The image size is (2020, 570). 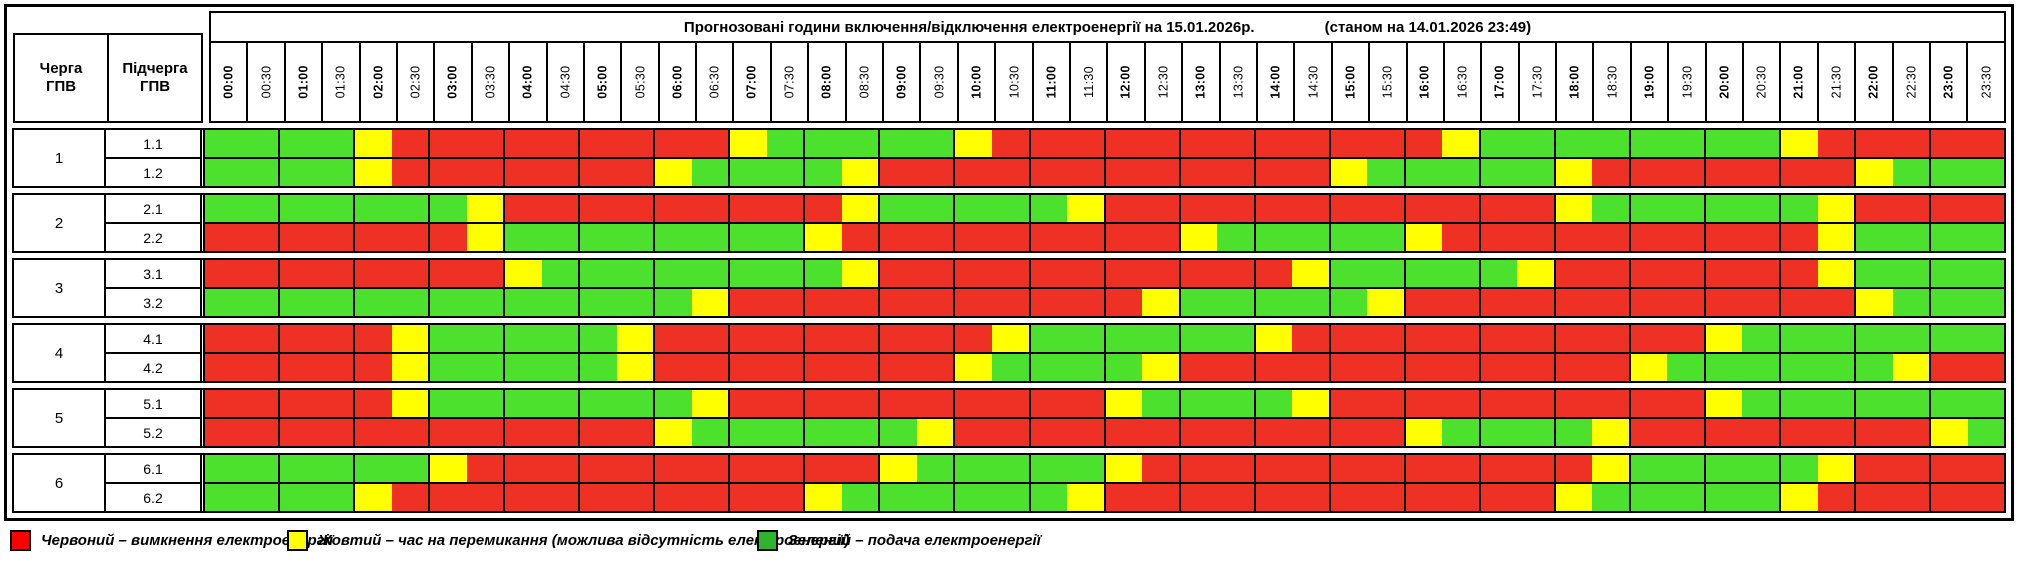 I want to click on time-slot-header: 10:00, so click(x=978, y=82).